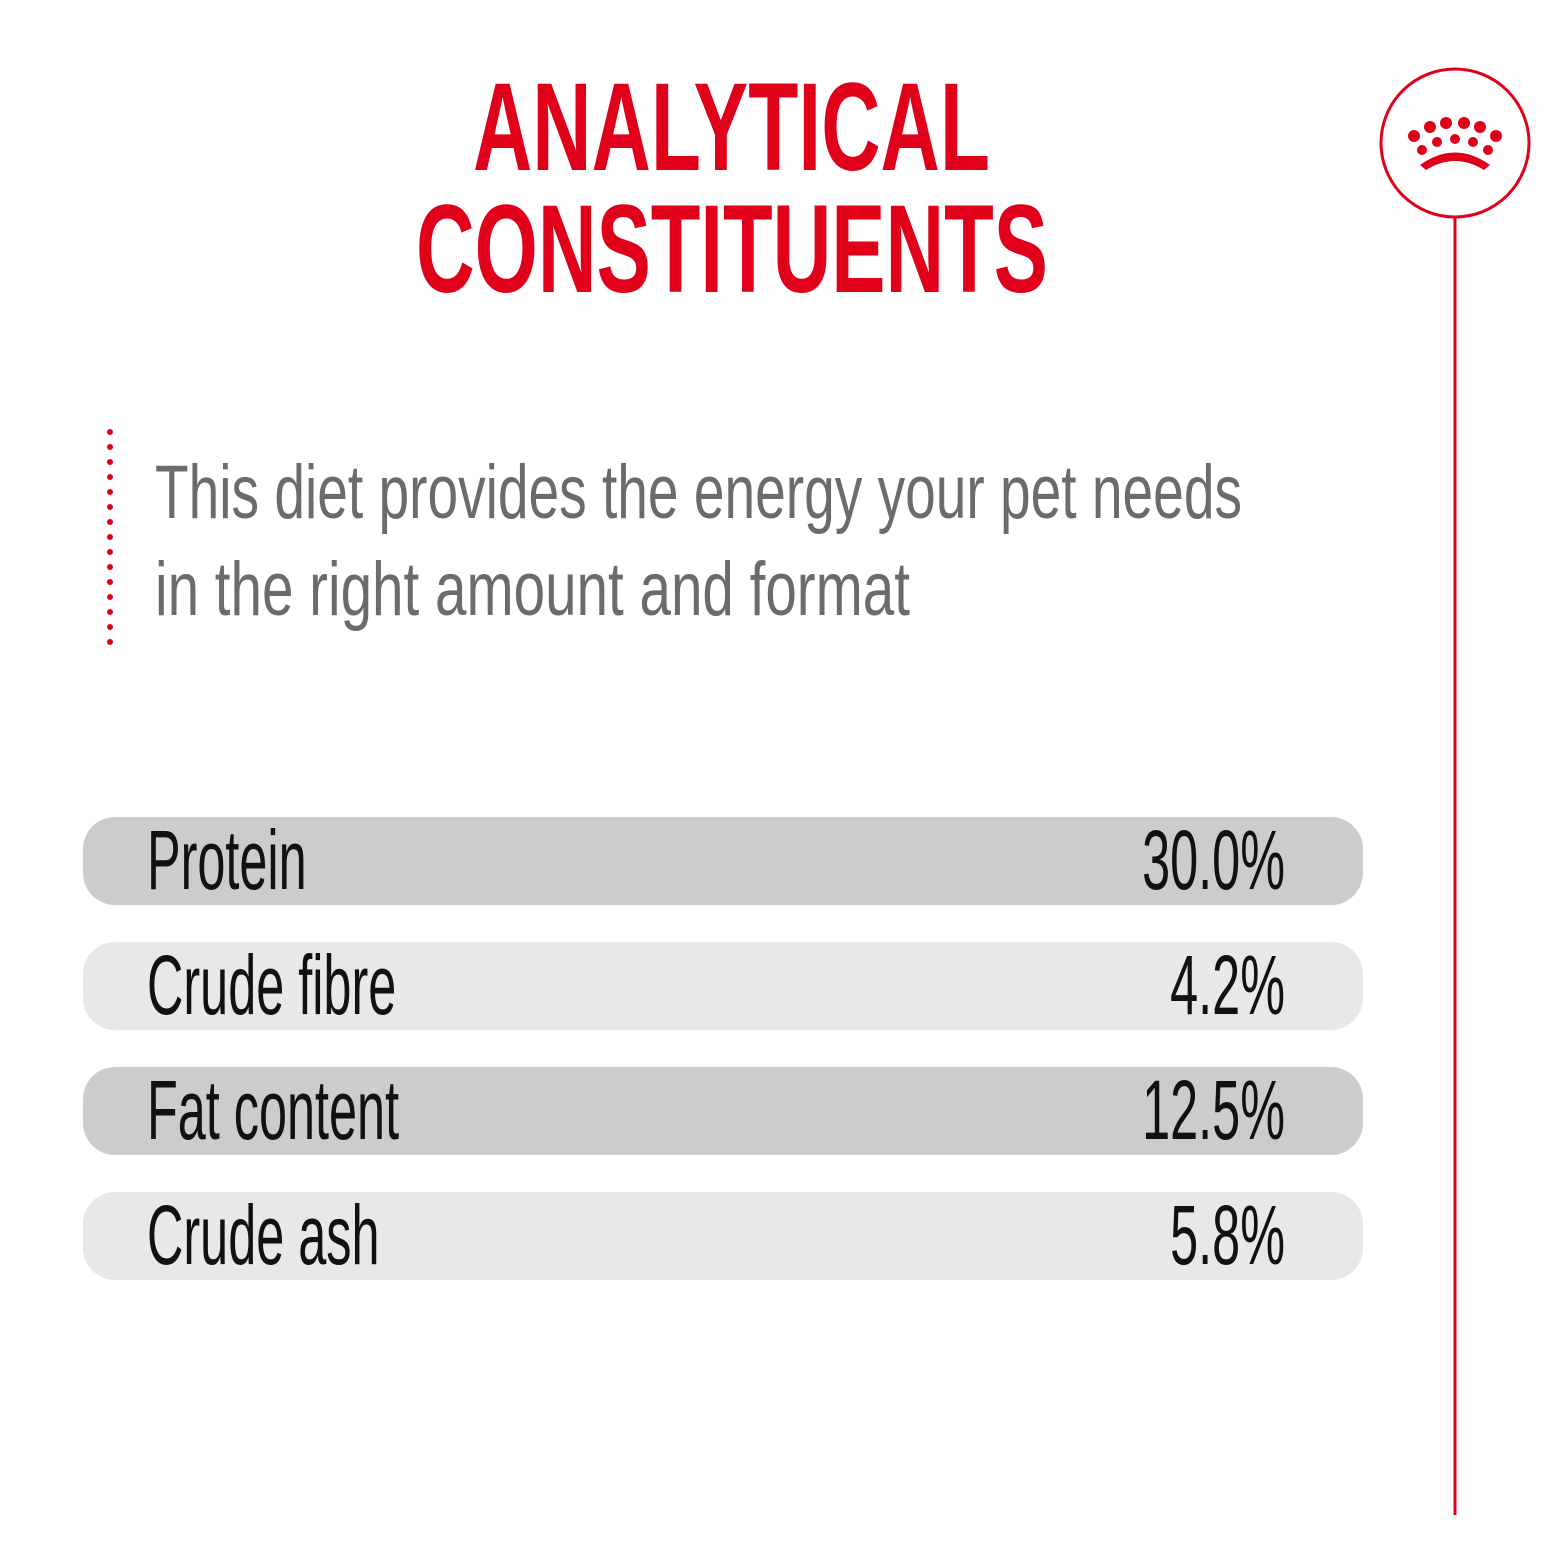  I want to click on table-row: Fat content 12.5%, so click(723, 1110).